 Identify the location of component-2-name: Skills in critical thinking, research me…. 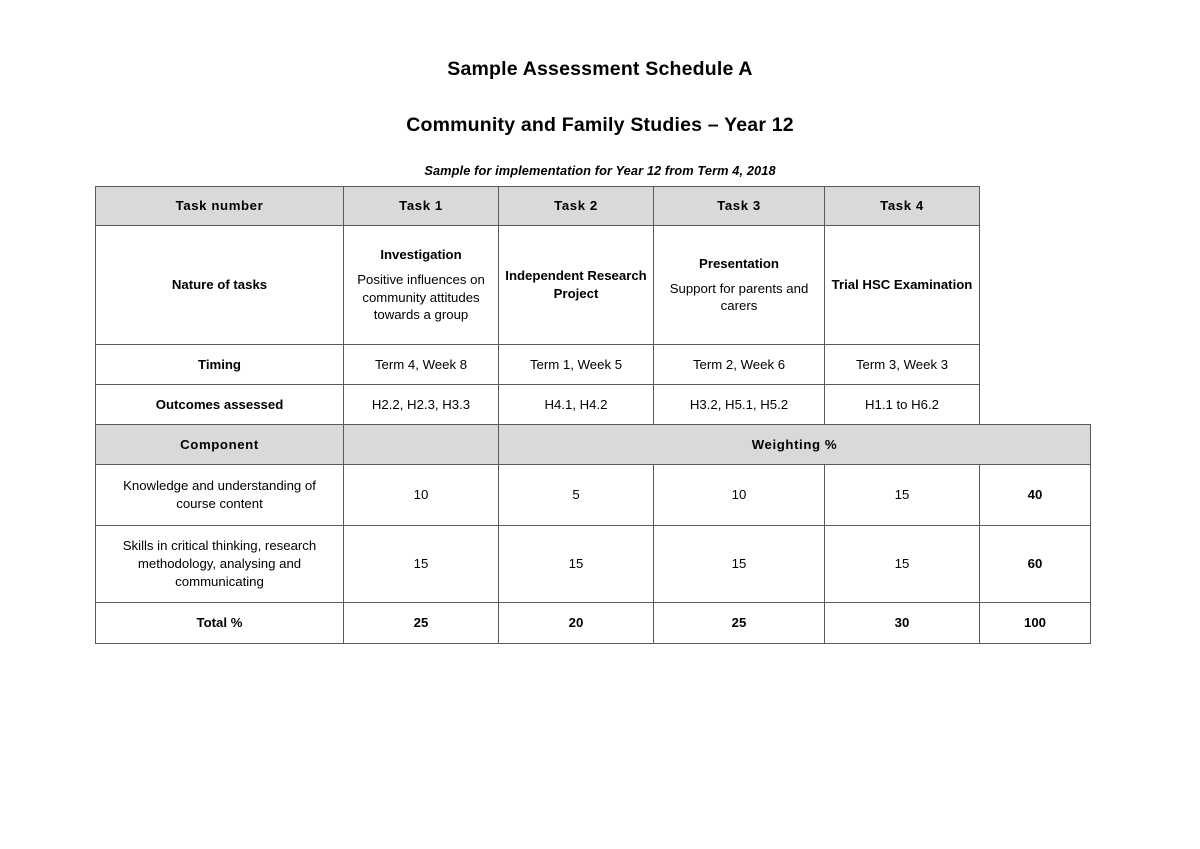
(219, 564).